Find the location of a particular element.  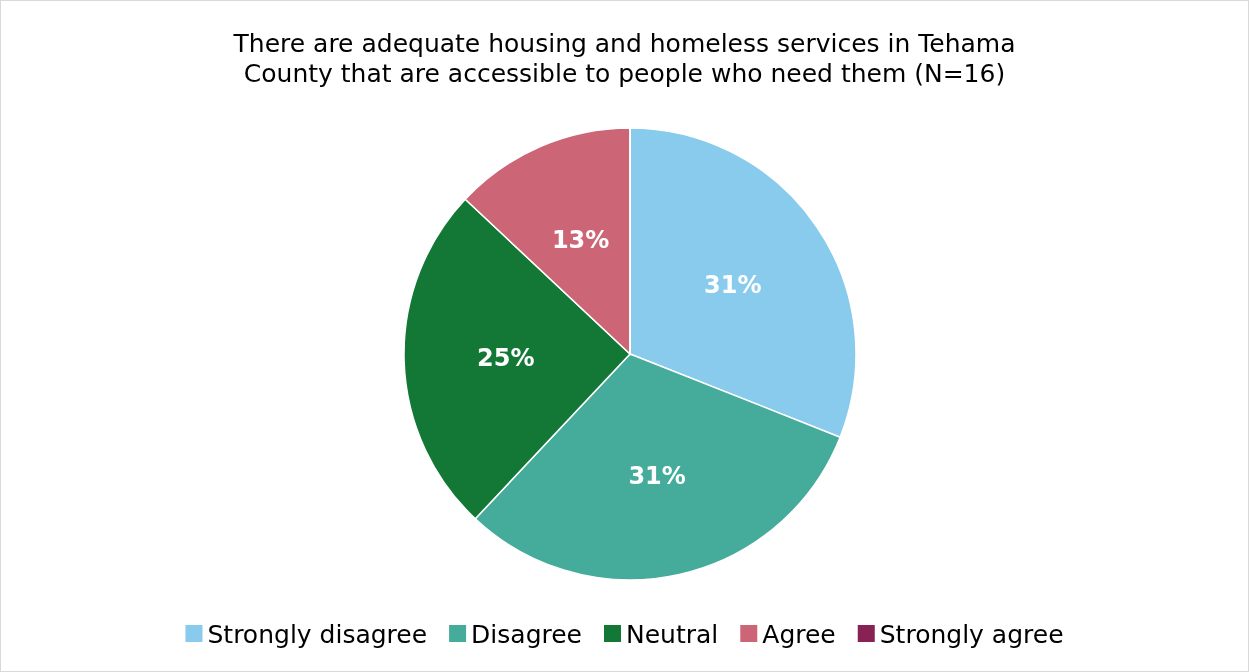

chart-title: There are adequate housing and homeless services in Tehama County that are accessible to people who need them (N=16) is located at coordinates (624, 58).